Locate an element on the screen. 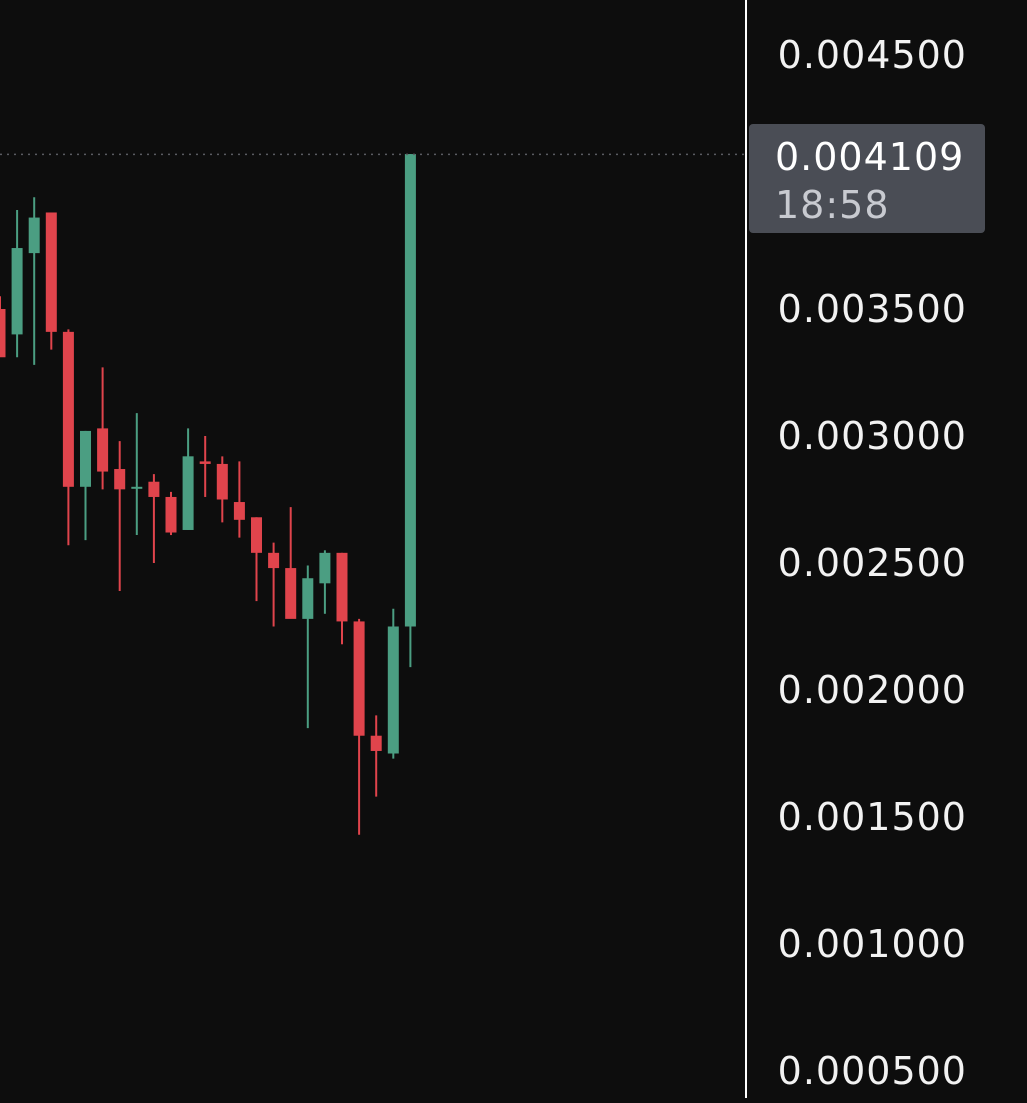 The width and height of the screenshot is (1027, 1103). current-price-label: 0.004109 is located at coordinates (870, 157).